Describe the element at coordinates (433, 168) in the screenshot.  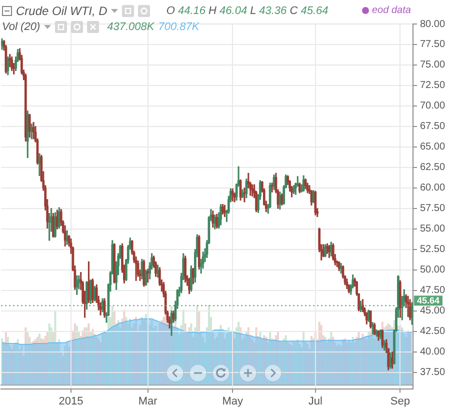
I see `y-tick-label: 62.50` at that location.